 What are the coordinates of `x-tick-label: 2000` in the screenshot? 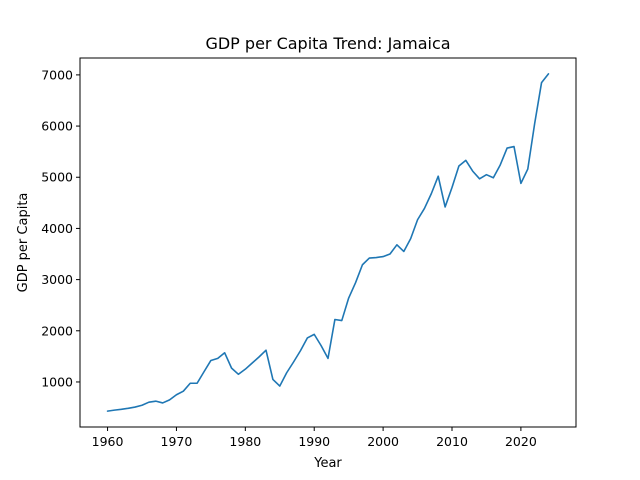 It's located at (383, 441).